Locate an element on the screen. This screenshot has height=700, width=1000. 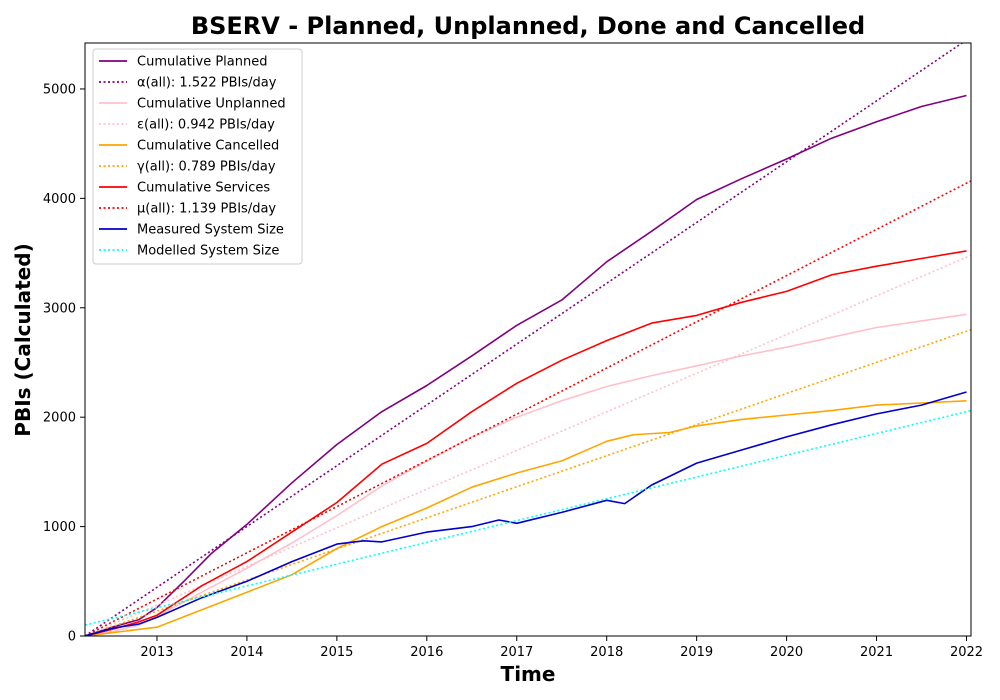
x-tick-label: 2017 is located at coordinates (516, 652).